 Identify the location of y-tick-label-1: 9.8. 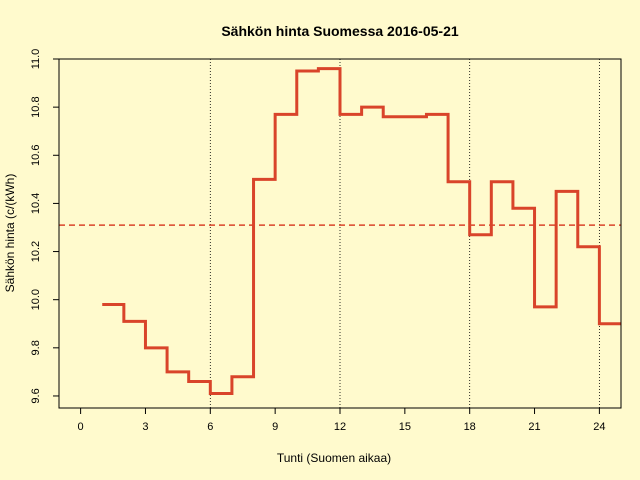
(36, 347).